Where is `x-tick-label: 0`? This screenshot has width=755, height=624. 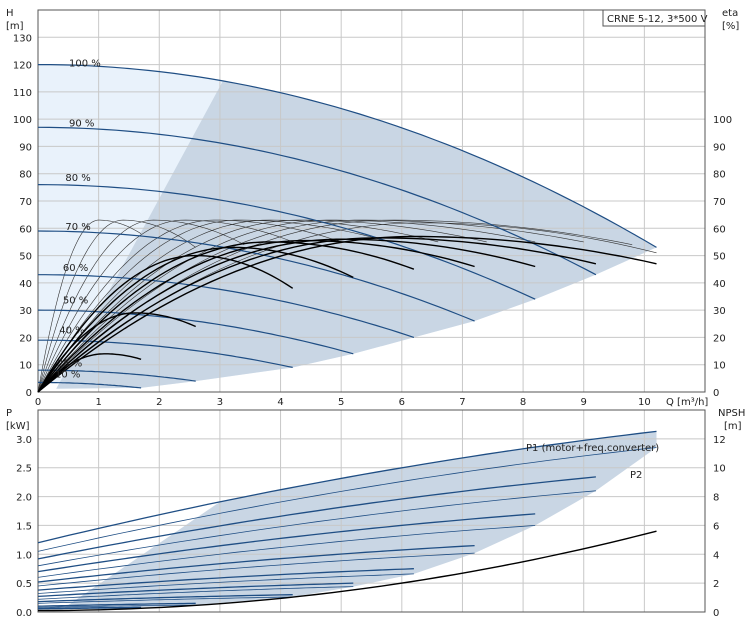 x-tick-label: 0 is located at coordinates (38, 402).